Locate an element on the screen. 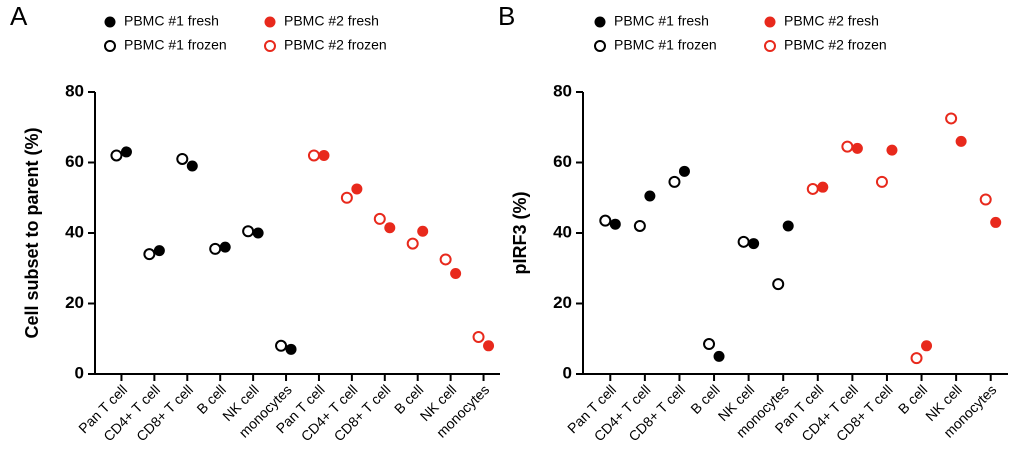 The height and width of the screenshot is (459, 1022). panel-label: B is located at coordinates (506, 16).